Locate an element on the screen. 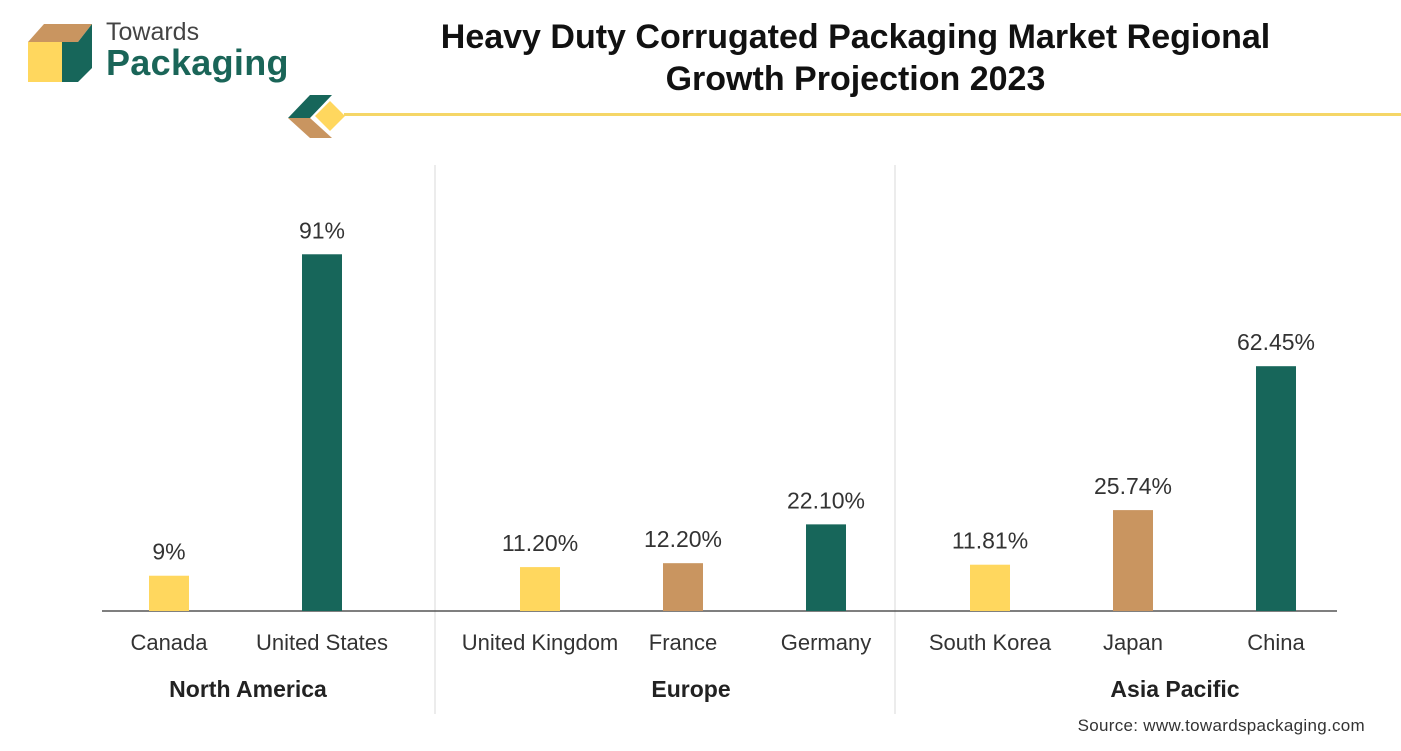 This screenshot has height=751, width=1401. x-tick-label: China is located at coordinates (1276, 642).